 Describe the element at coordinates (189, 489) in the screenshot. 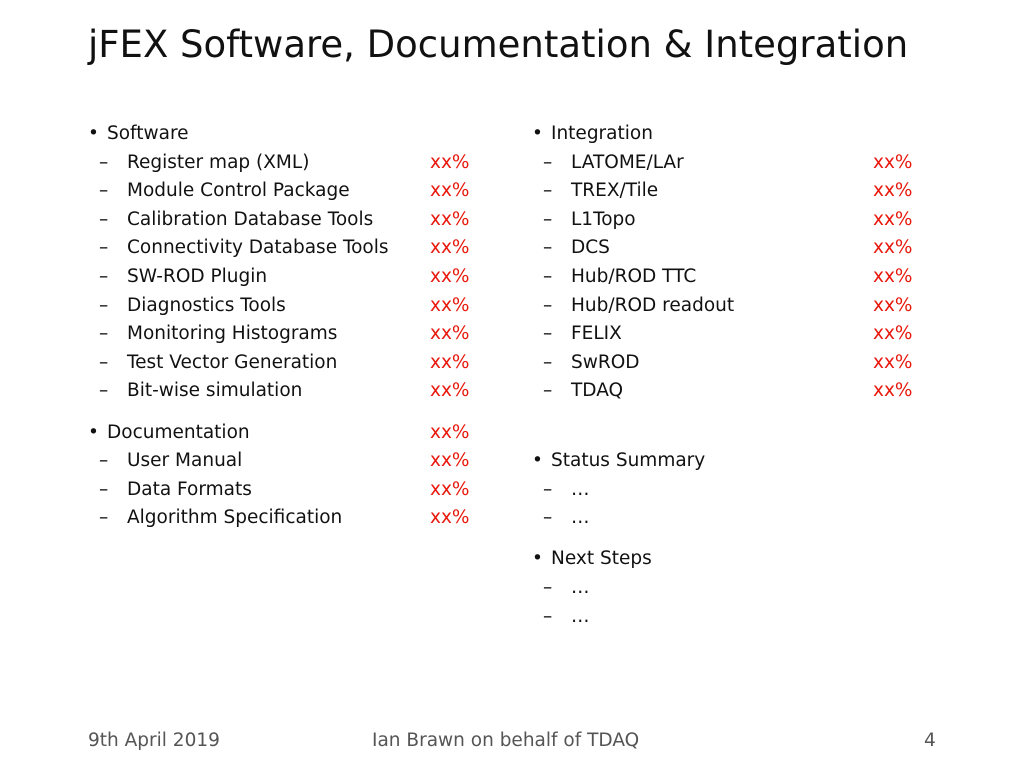

I see `documentation-item-label: Data Formats` at that location.